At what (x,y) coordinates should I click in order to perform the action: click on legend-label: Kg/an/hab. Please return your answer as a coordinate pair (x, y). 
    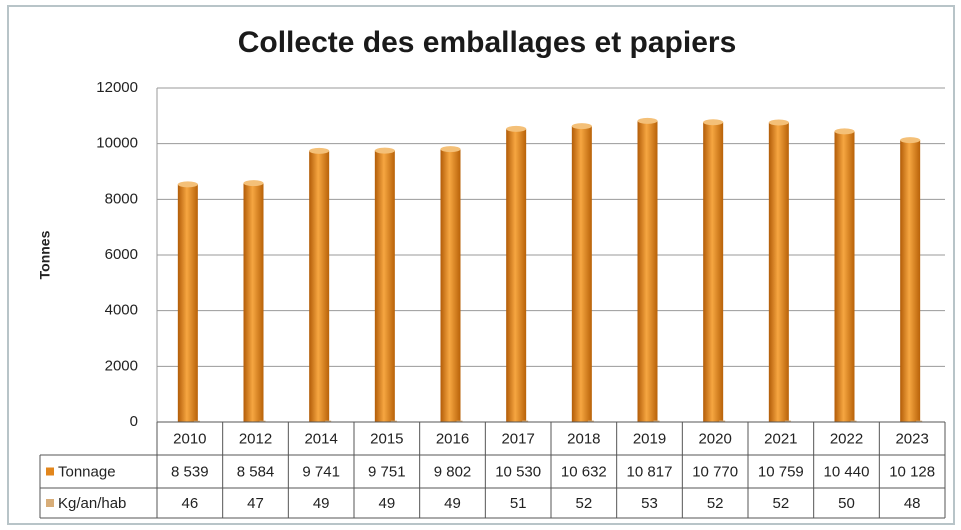
    Looking at the image, I should click on (92, 503).